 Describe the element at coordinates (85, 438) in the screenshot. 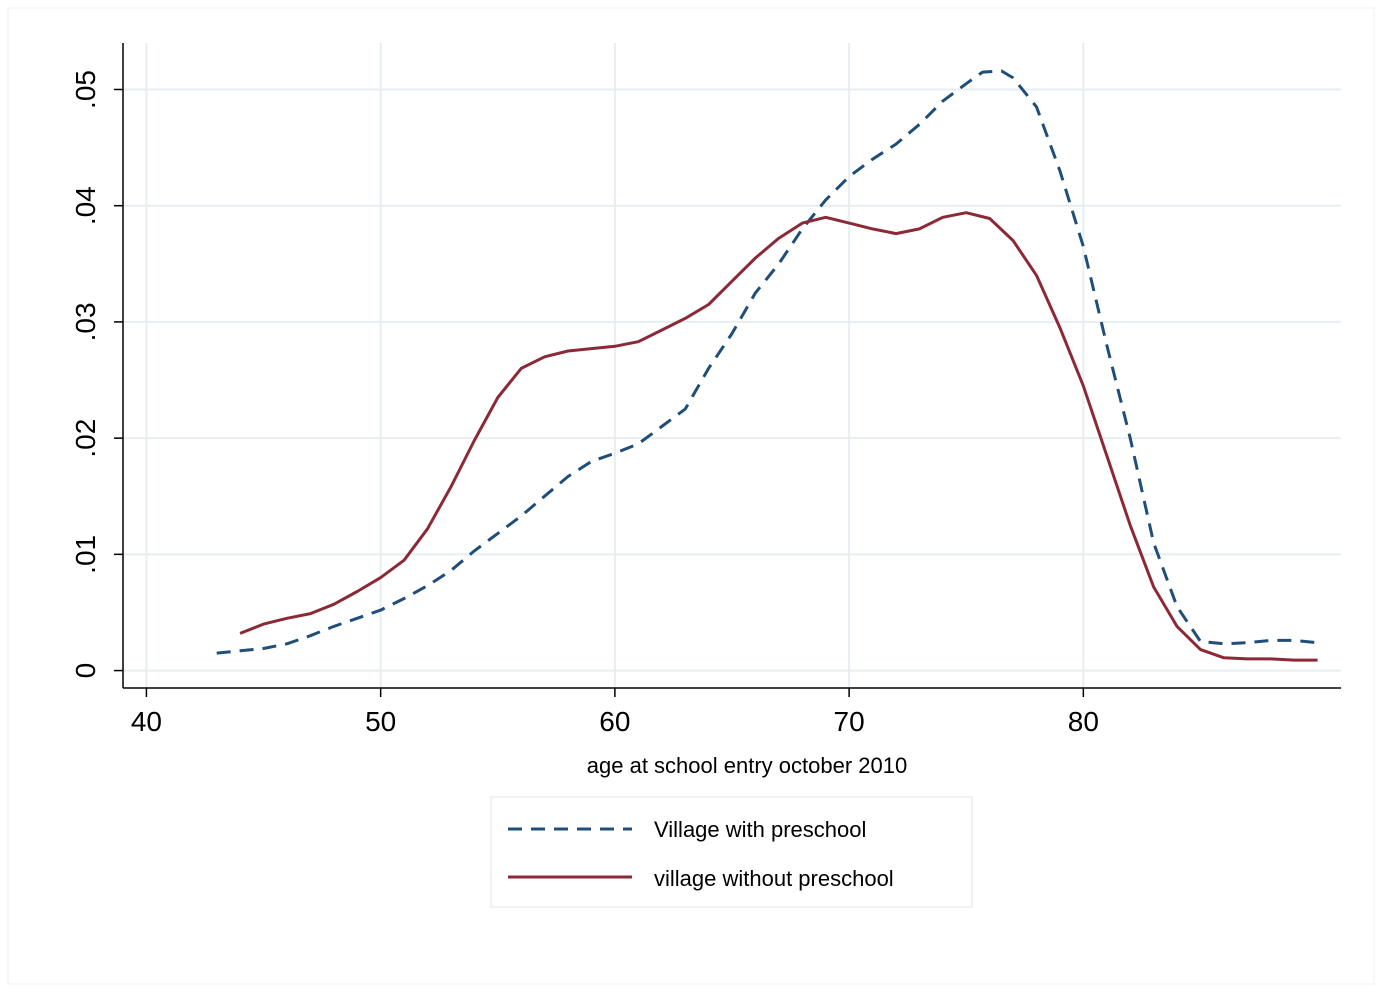

I see `y-tick-label-02: .02` at that location.